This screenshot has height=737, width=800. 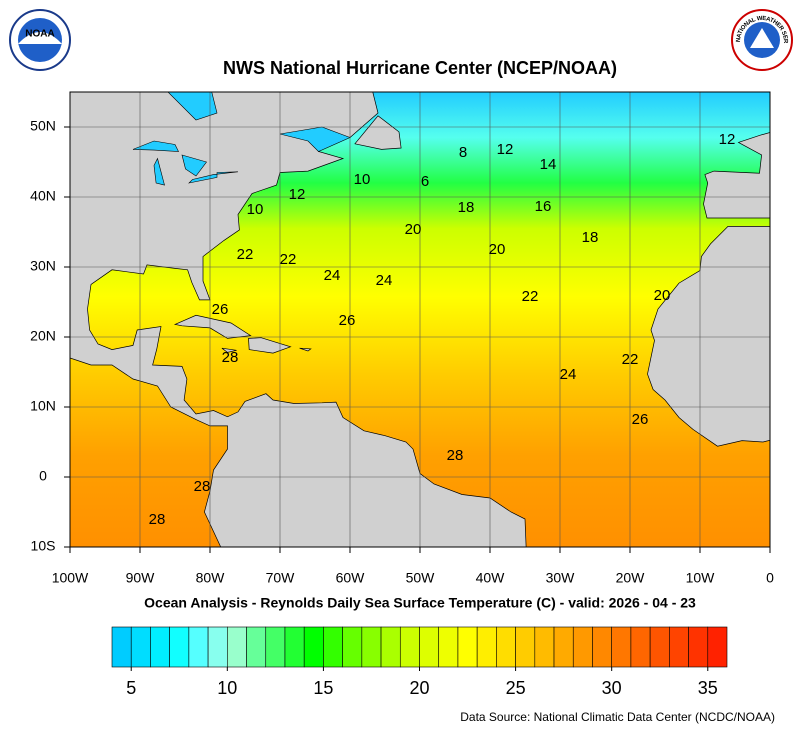 I want to click on contour-label: 14, so click(x=548, y=164).